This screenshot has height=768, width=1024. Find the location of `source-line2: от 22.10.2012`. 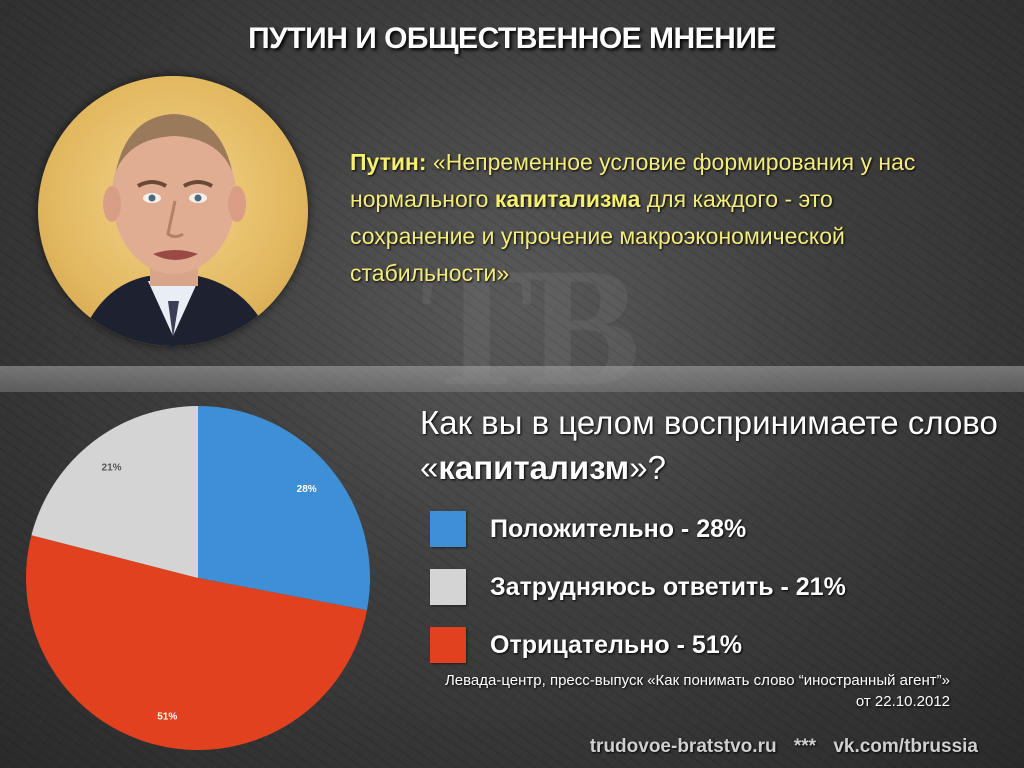

source-line2: от 22.10.2012 is located at coordinates (902, 701).